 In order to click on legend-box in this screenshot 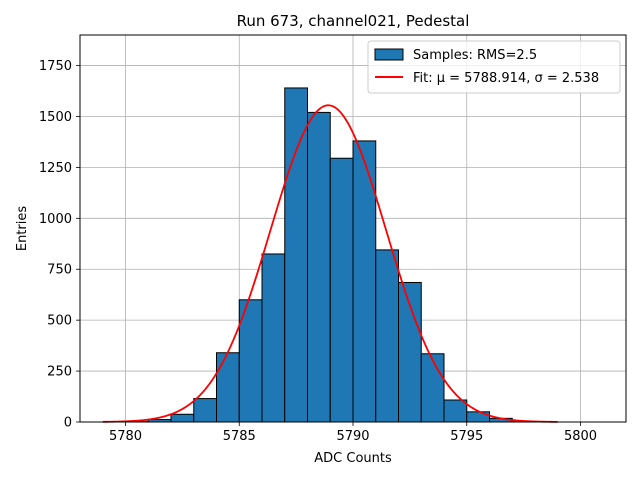, I will do `click(494, 67)`.